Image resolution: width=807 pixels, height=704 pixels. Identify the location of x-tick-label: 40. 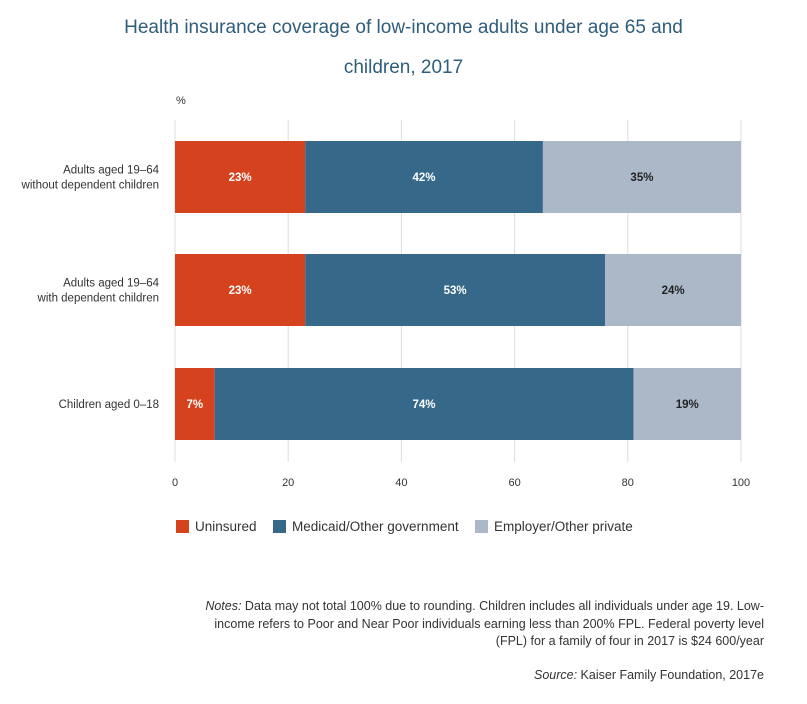
(401, 483).